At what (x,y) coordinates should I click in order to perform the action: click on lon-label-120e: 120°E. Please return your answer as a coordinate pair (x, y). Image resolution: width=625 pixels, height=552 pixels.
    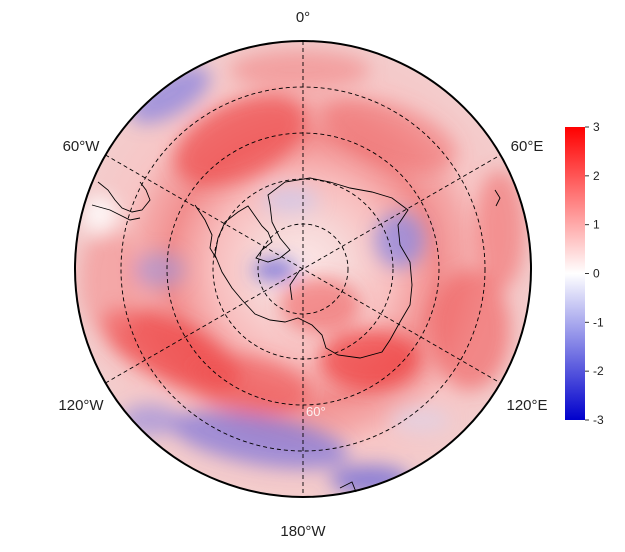
    Looking at the image, I should click on (526, 405).